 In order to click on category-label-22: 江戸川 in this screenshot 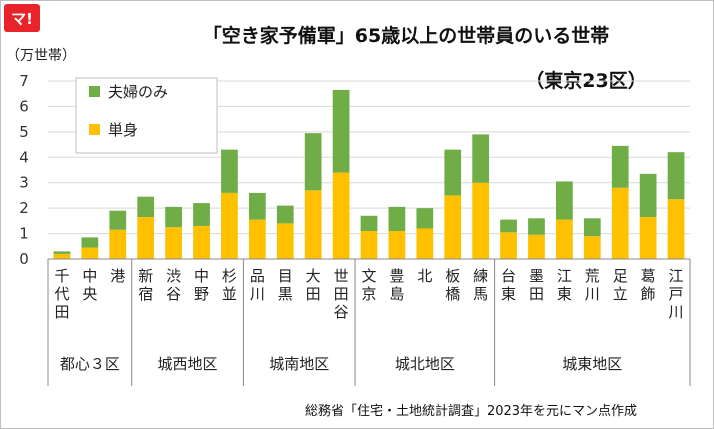, I will do `click(676, 294)`.